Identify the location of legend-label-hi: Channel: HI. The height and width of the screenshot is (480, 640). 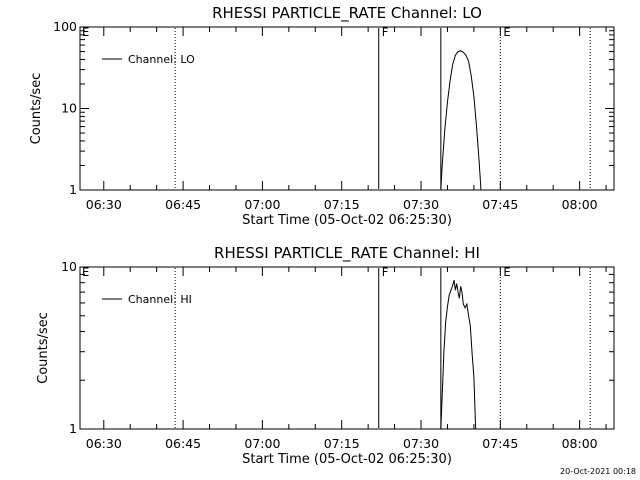
(160, 299).